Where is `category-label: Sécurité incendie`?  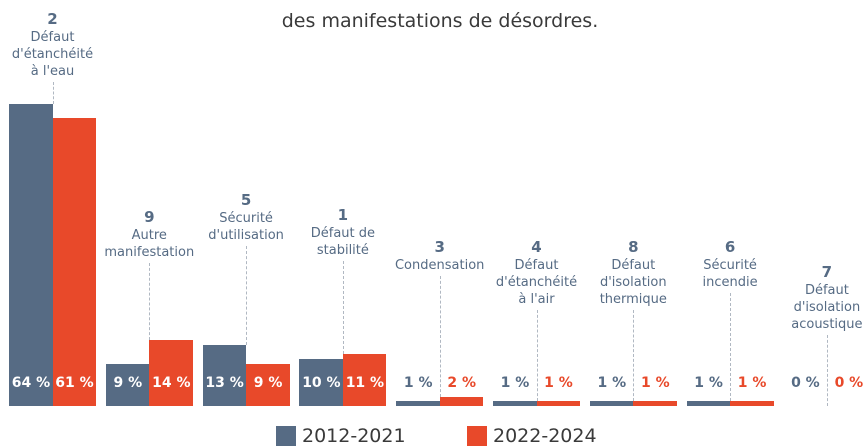
category-label: Sécurité incendie is located at coordinates (730, 274).